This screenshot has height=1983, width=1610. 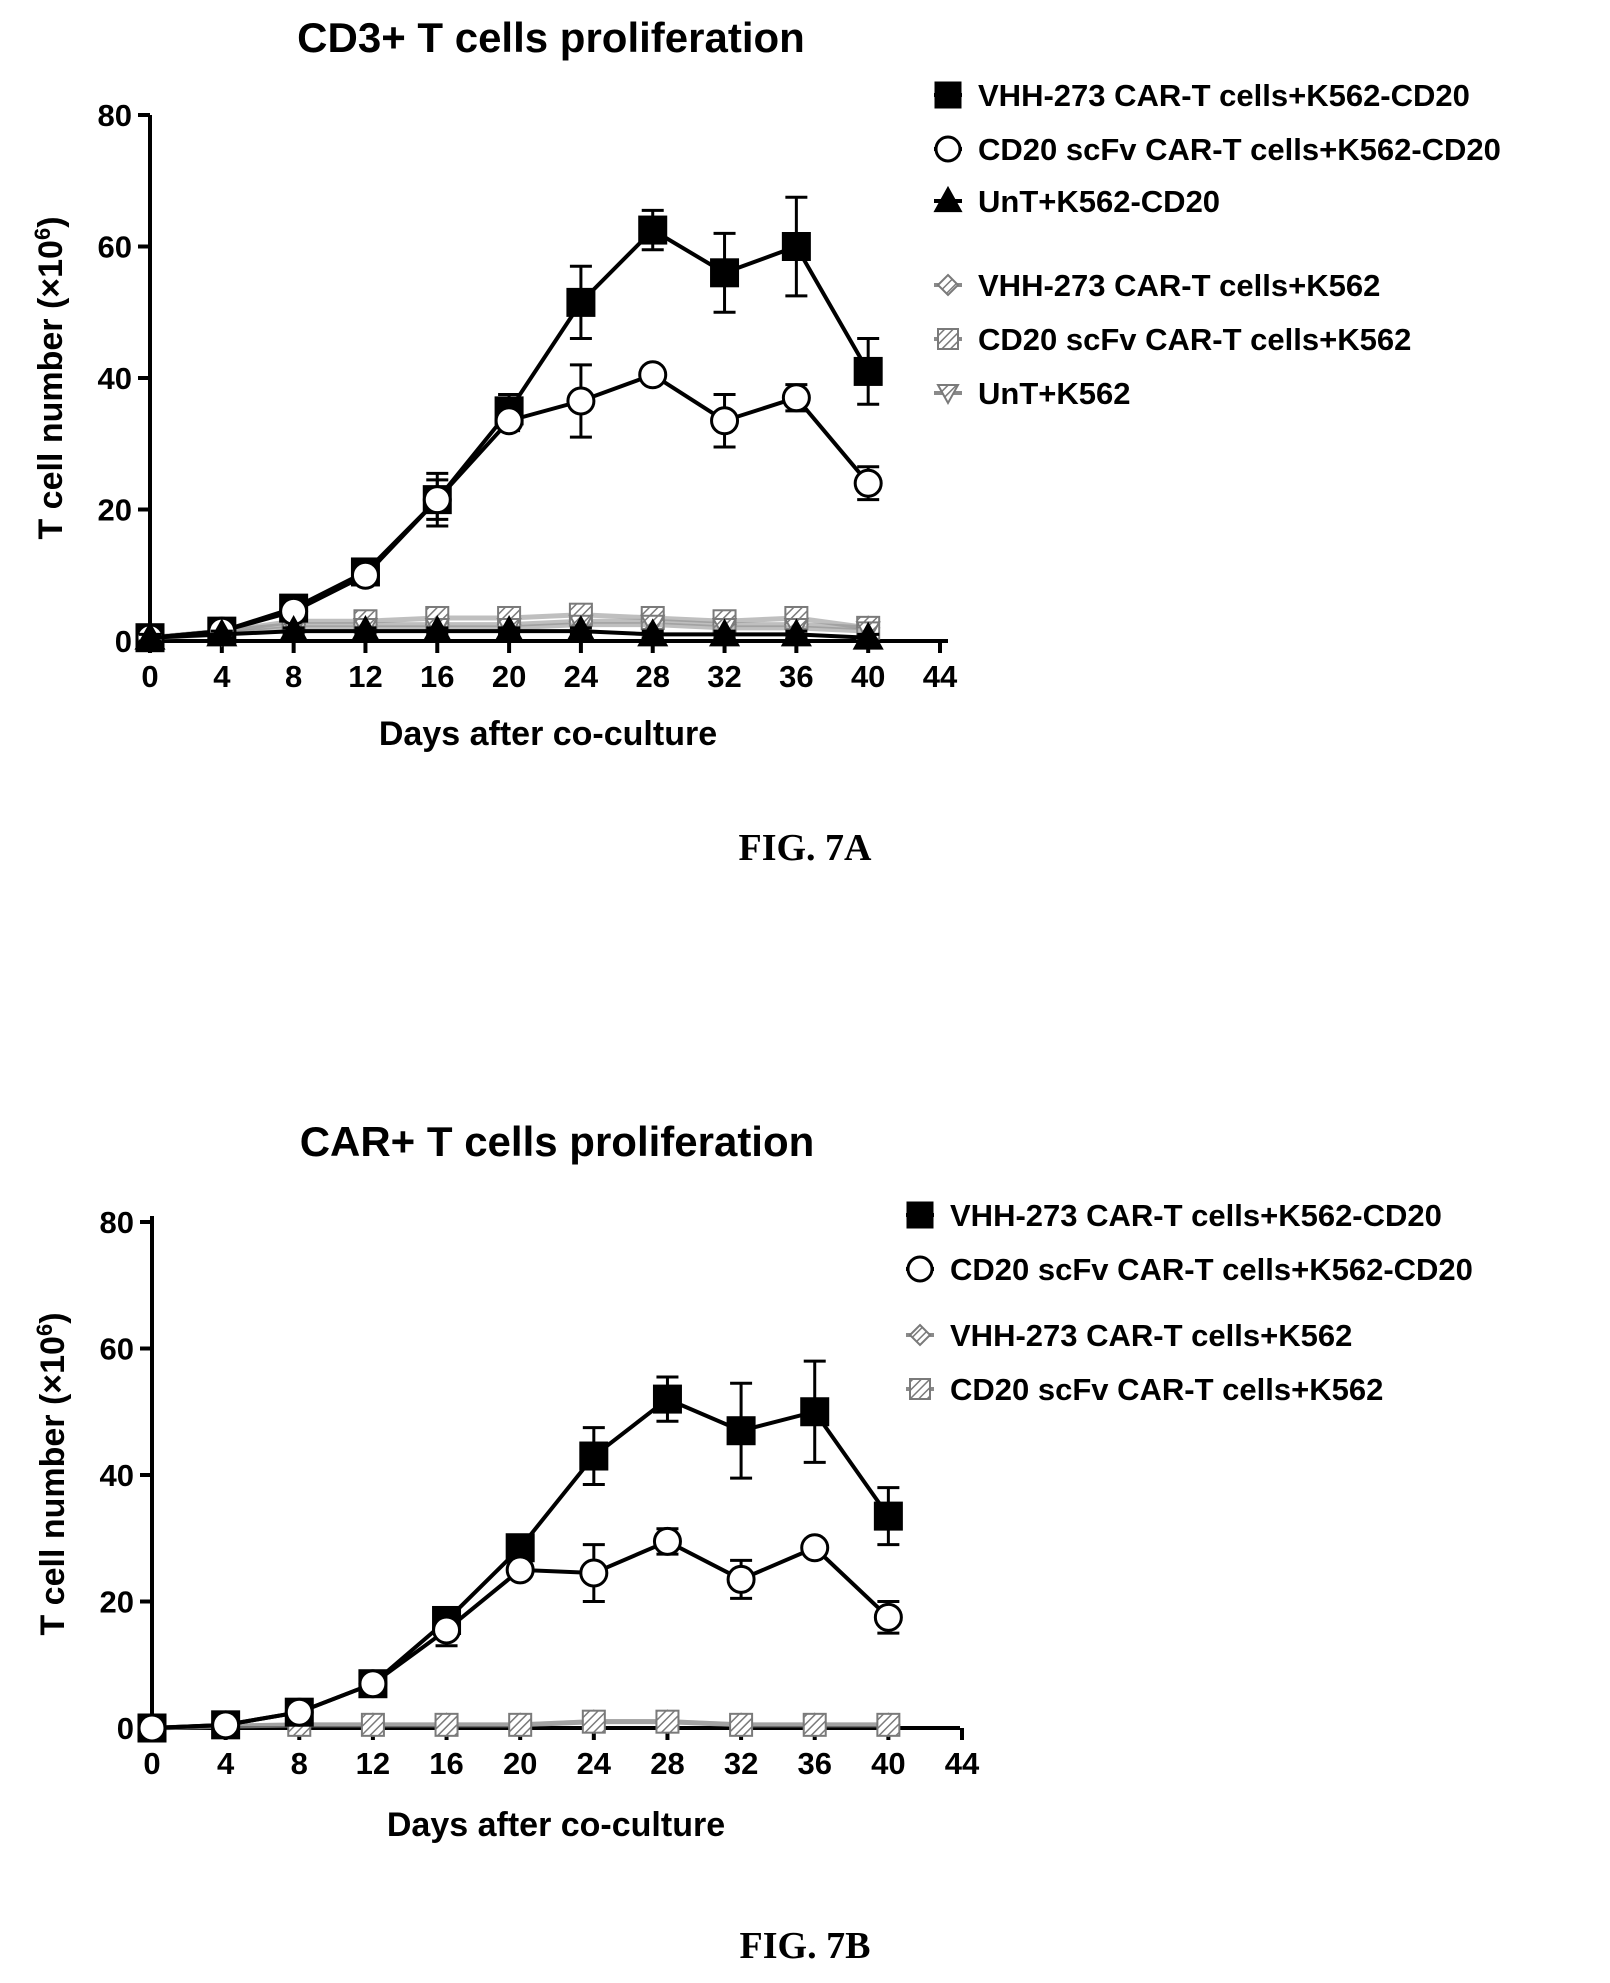 I want to click on legend-marker-hatched-diamond, so click(x=948, y=285).